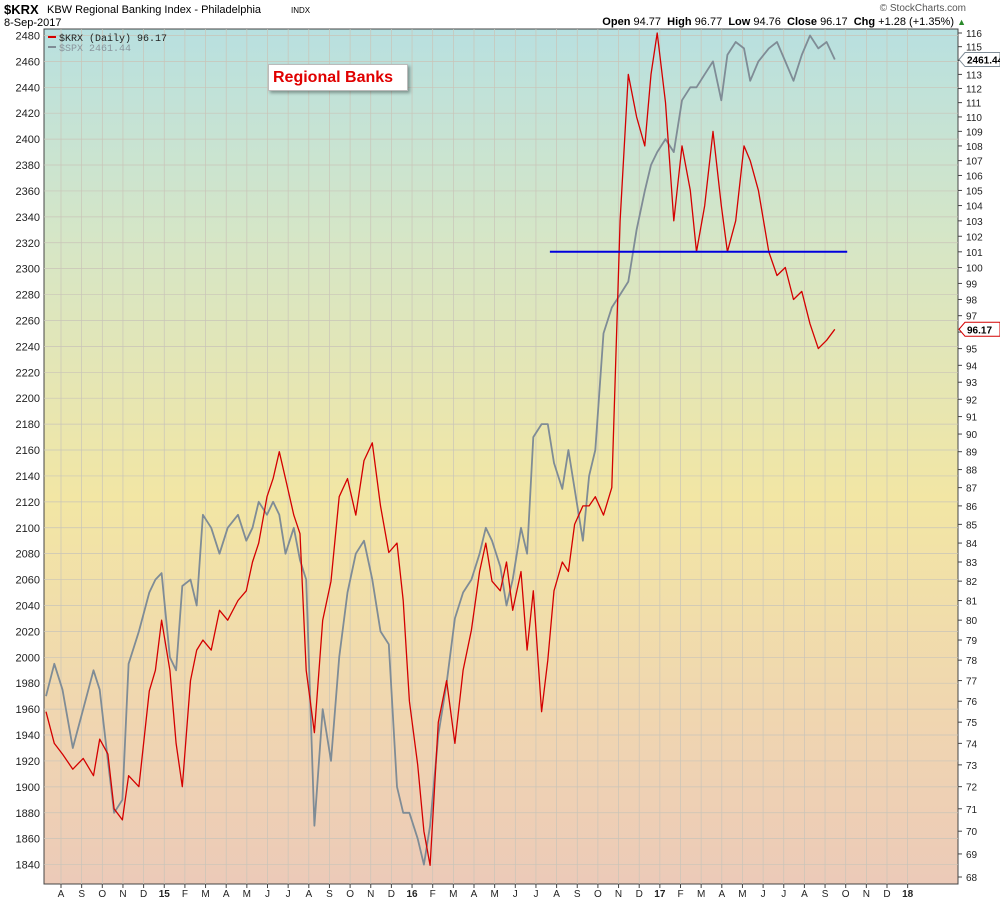  Describe the element at coordinates (708, 22) in the screenshot. I see `high-value: 96.77` at that location.